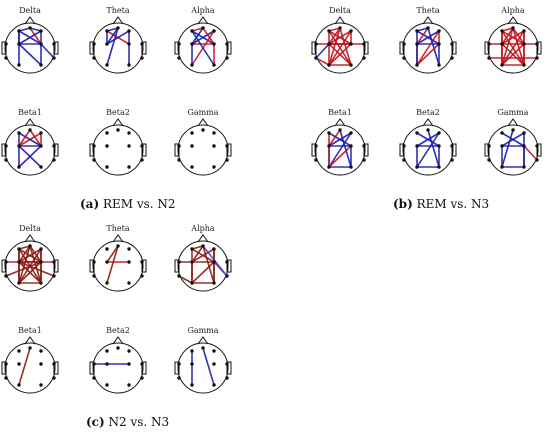 This screenshot has height=439, width=550. Describe the element at coordinates (340, 141) in the screenshot. I see `head-map-beta1: Beta1` at that location.